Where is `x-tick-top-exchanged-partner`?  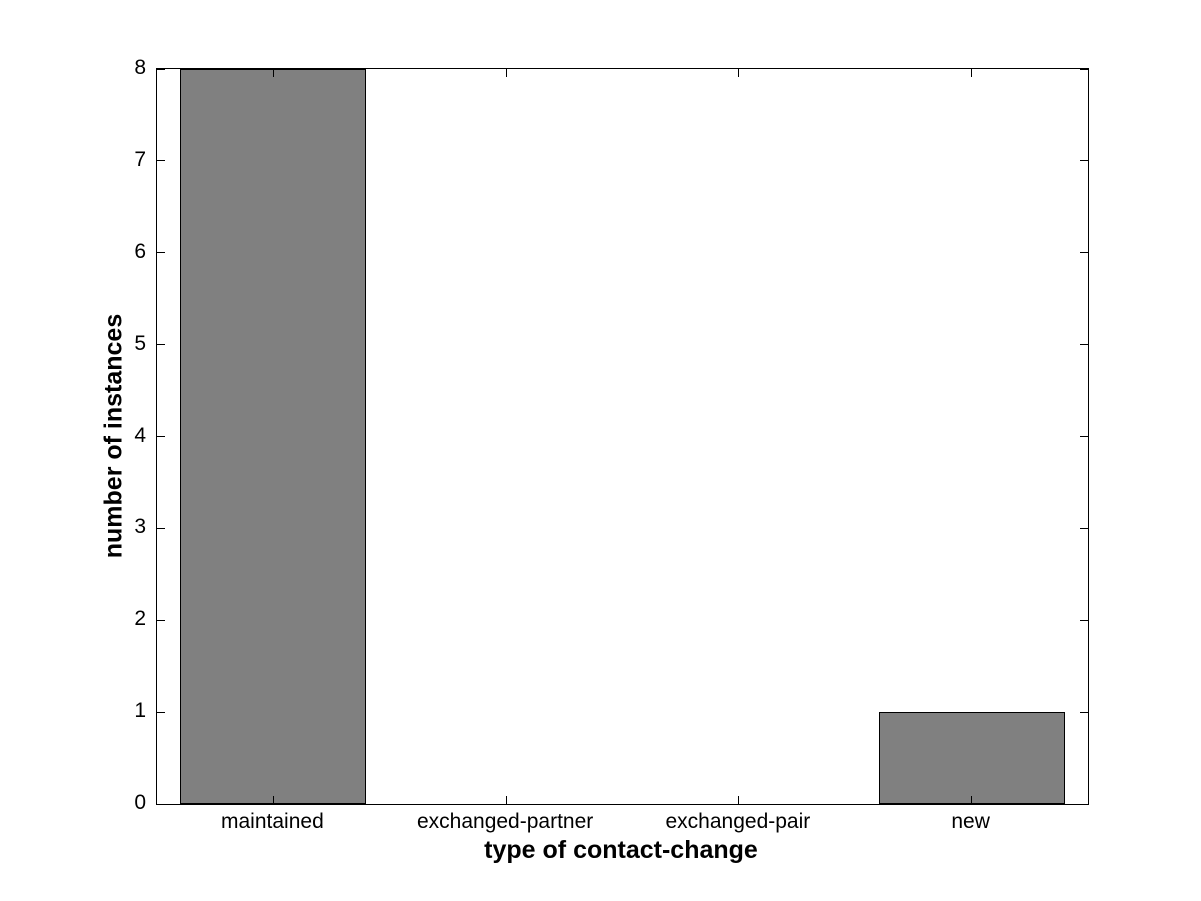
x-tick-top-exchanged-partner is located at coordinates (506, 73).